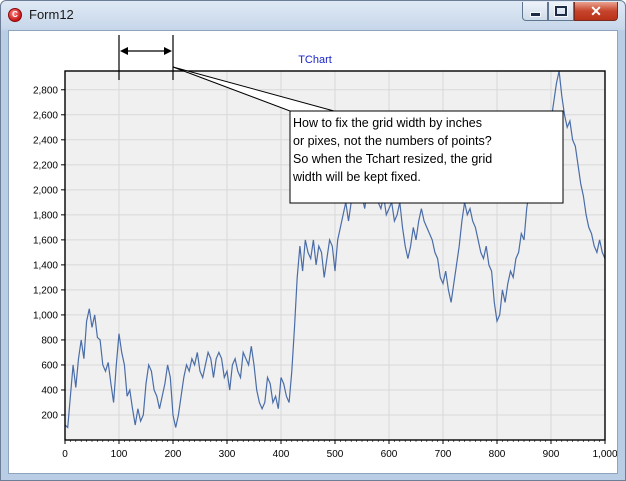  Describe the element at coordinates (45, 215) in the screenshot. I see `y-tick-label: 1,800` at that location.